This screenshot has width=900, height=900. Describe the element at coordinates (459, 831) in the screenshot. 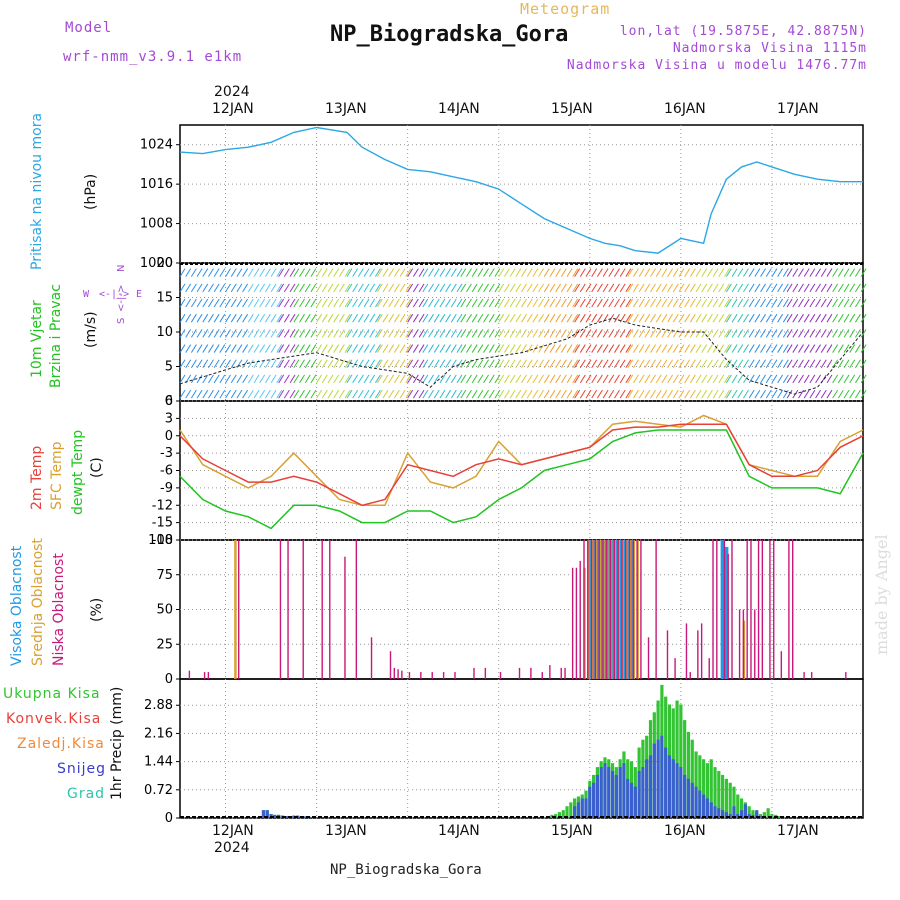

I see `bottom-date-label: 14JAN` at that location.